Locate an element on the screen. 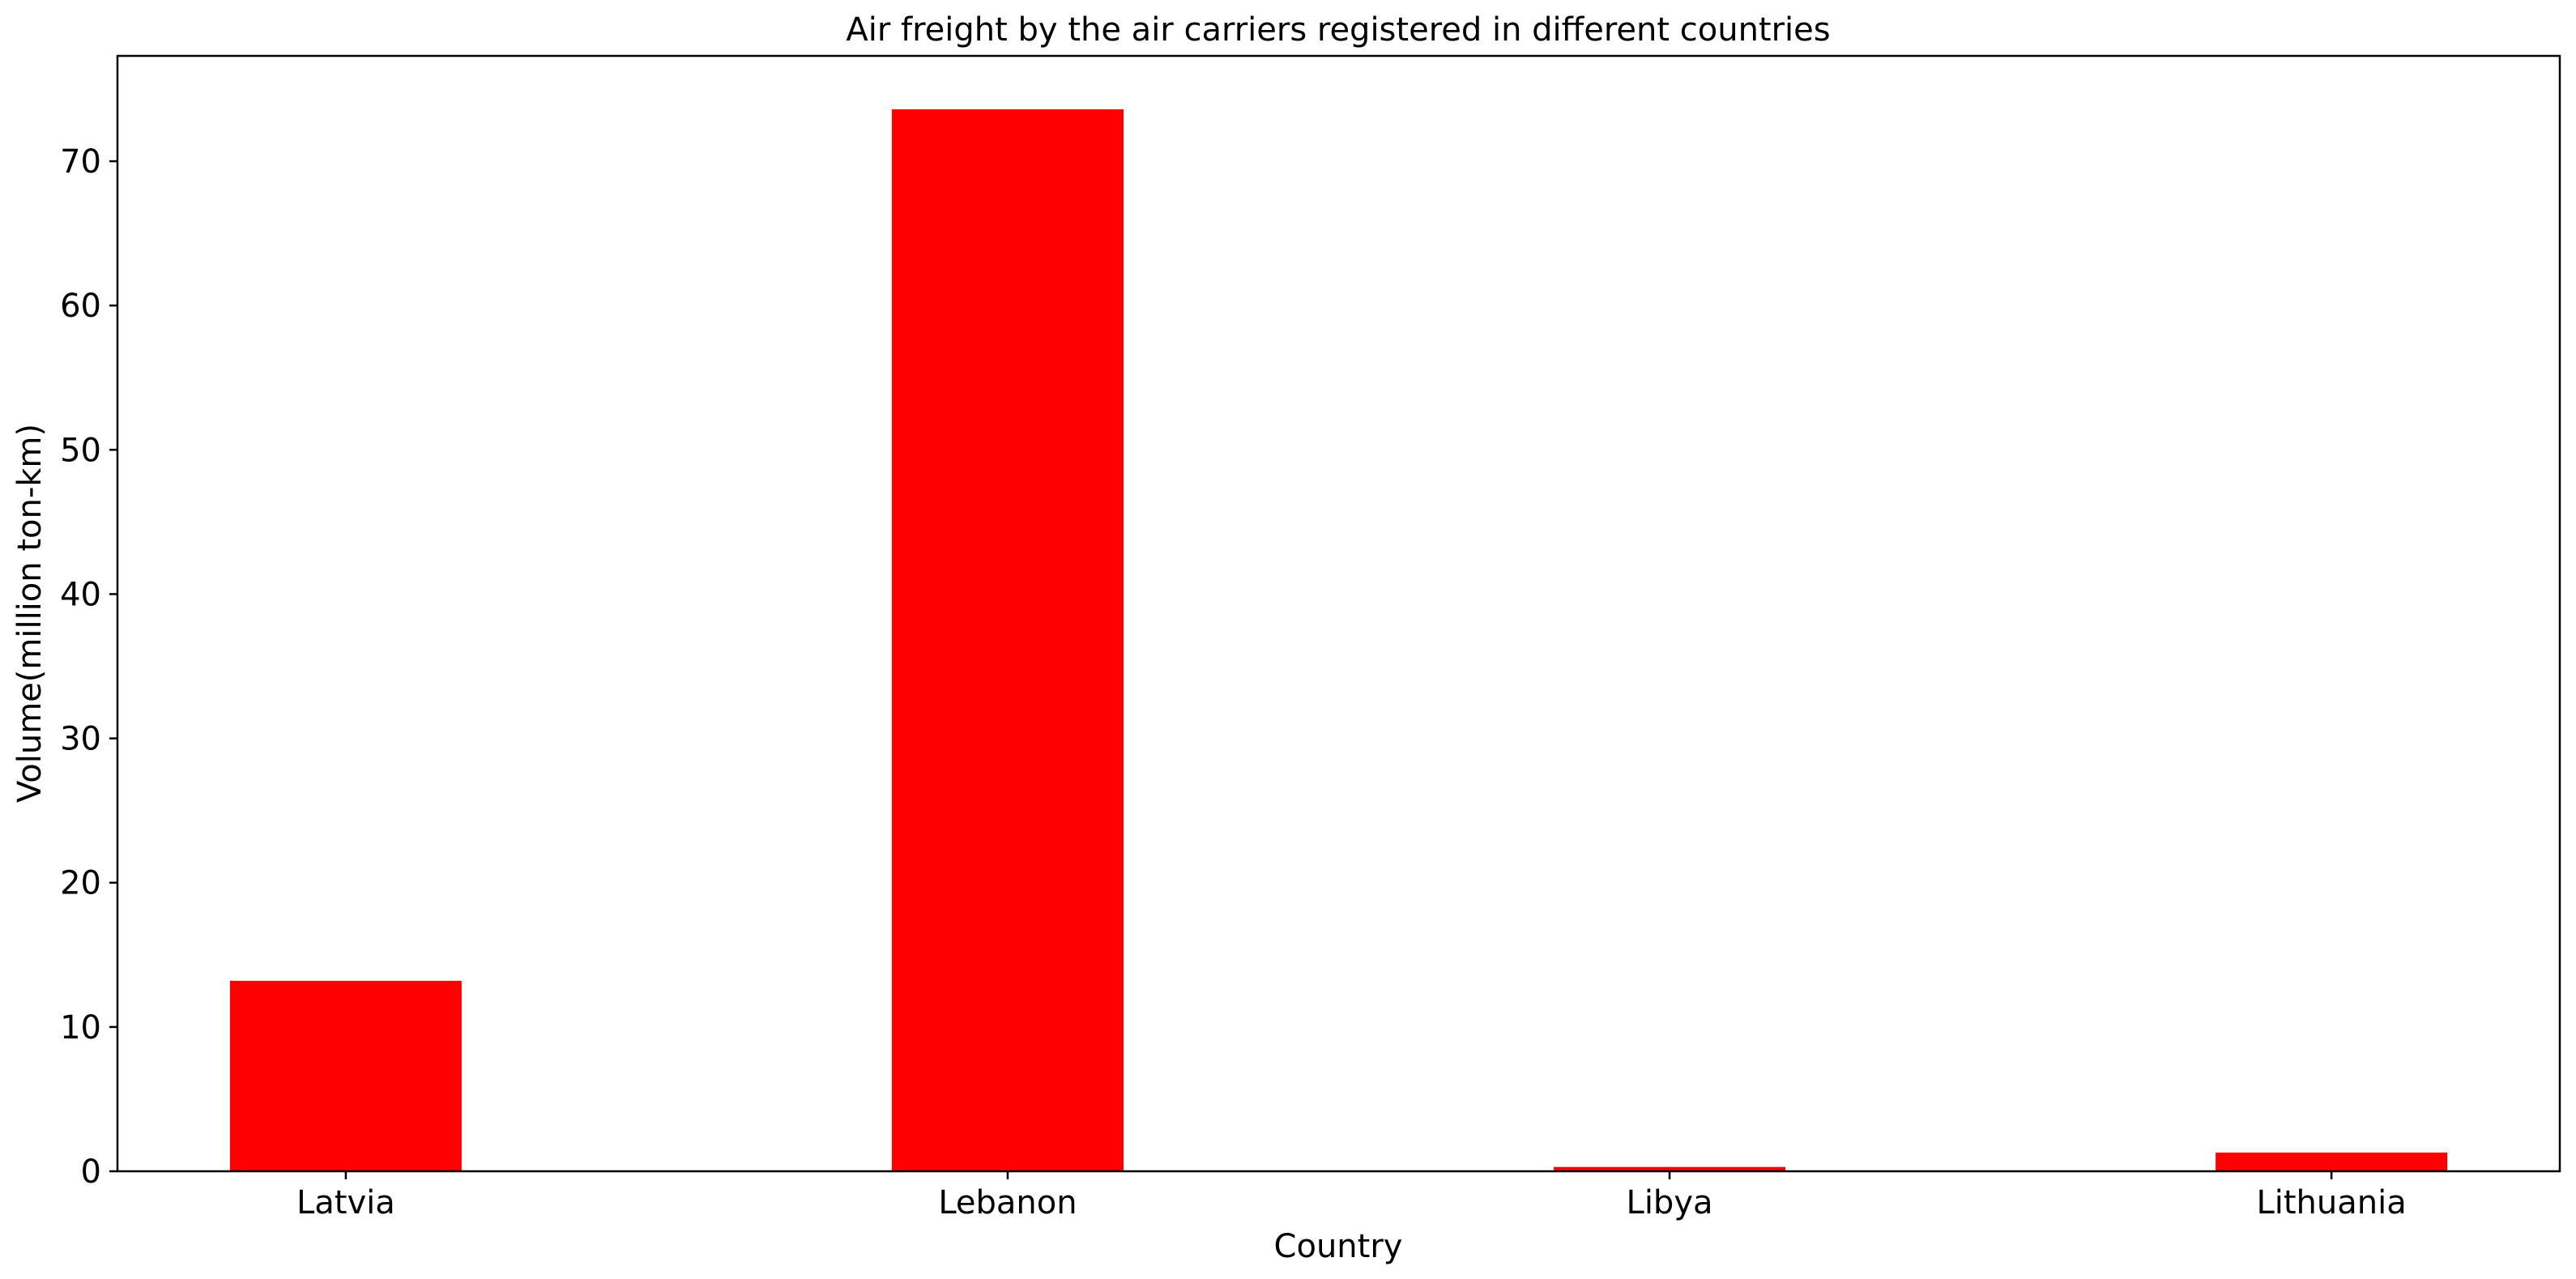 This screenshot has width=2576, height=1279. x-tick-label: Latvia is located at coordinates (346, 1202).